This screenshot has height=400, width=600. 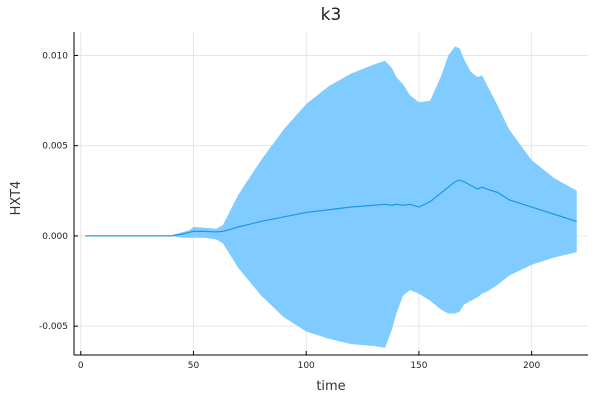 I want to click on x-tick-label: 50, so click(x=194, y=366).